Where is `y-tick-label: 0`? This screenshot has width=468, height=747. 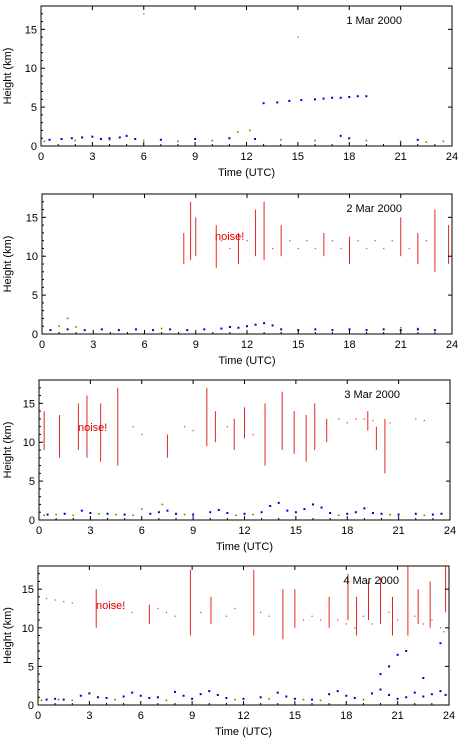 y-tick-label: 0 is located at coordinates (31, 706).